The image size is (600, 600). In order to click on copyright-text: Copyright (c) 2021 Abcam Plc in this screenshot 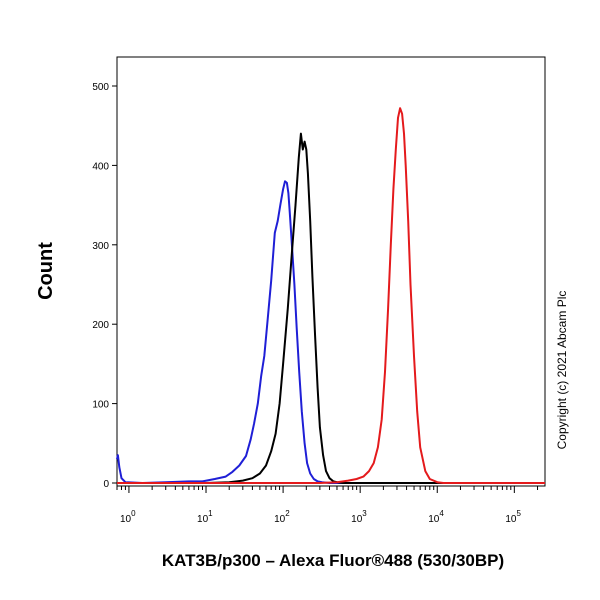, I will do `click(562, 370)`.